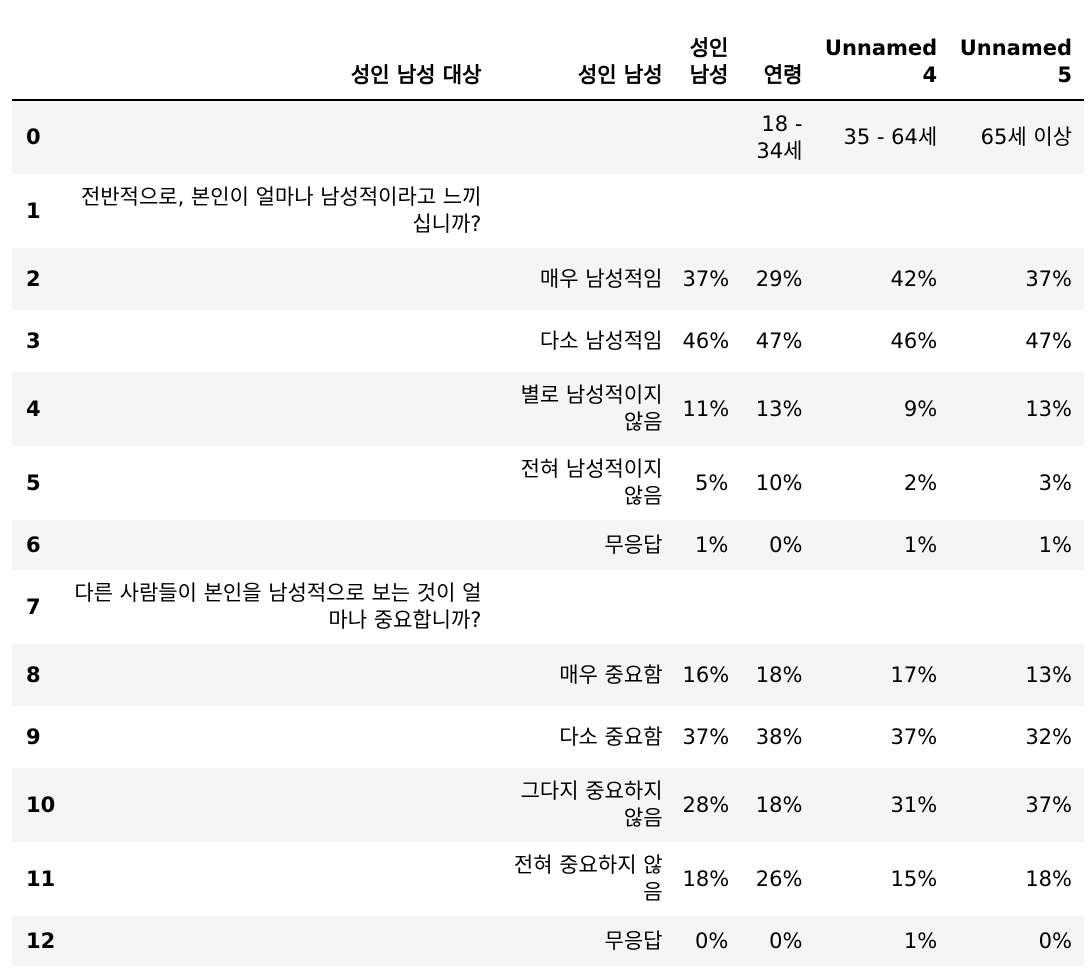  What do you see at coordinates (33, 736) in the screenshot?
I see `row-index: 9` at bounding box center [33, 736].